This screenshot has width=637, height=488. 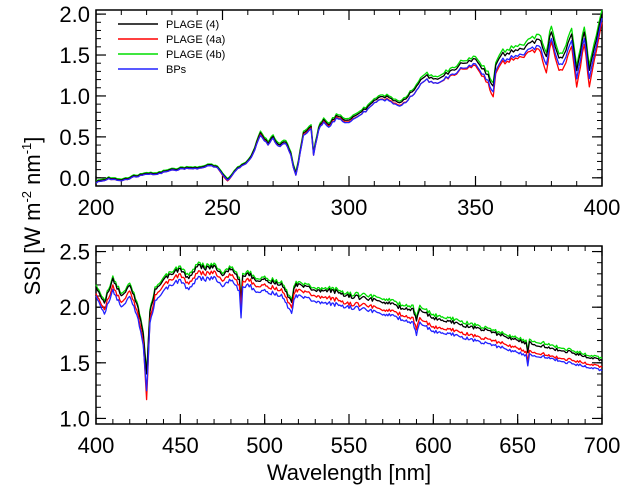 I want to click on y-axis-title-sup1: -2, so click(x=26, y=197).